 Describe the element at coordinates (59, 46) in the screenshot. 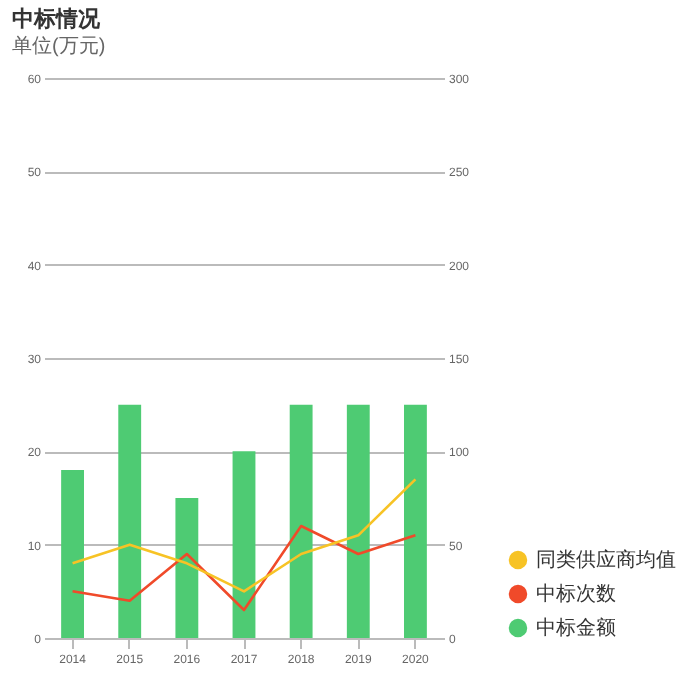

I see `chart-subtitle: 单位(万元)` at that location.